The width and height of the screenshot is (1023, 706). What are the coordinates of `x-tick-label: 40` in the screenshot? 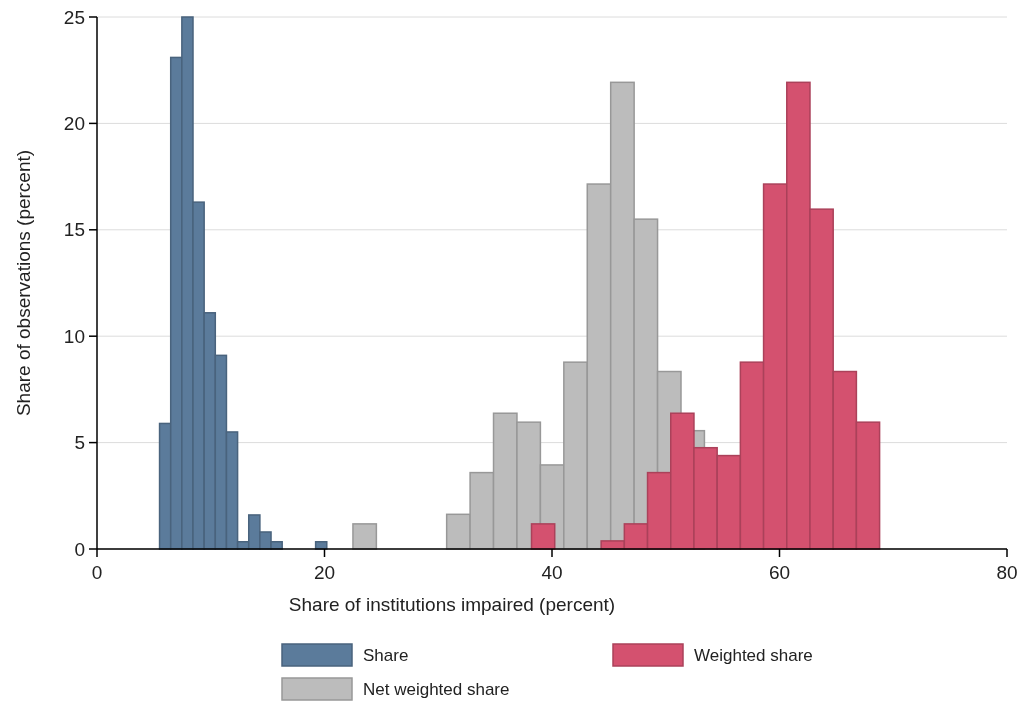 It's located at (552, 572).